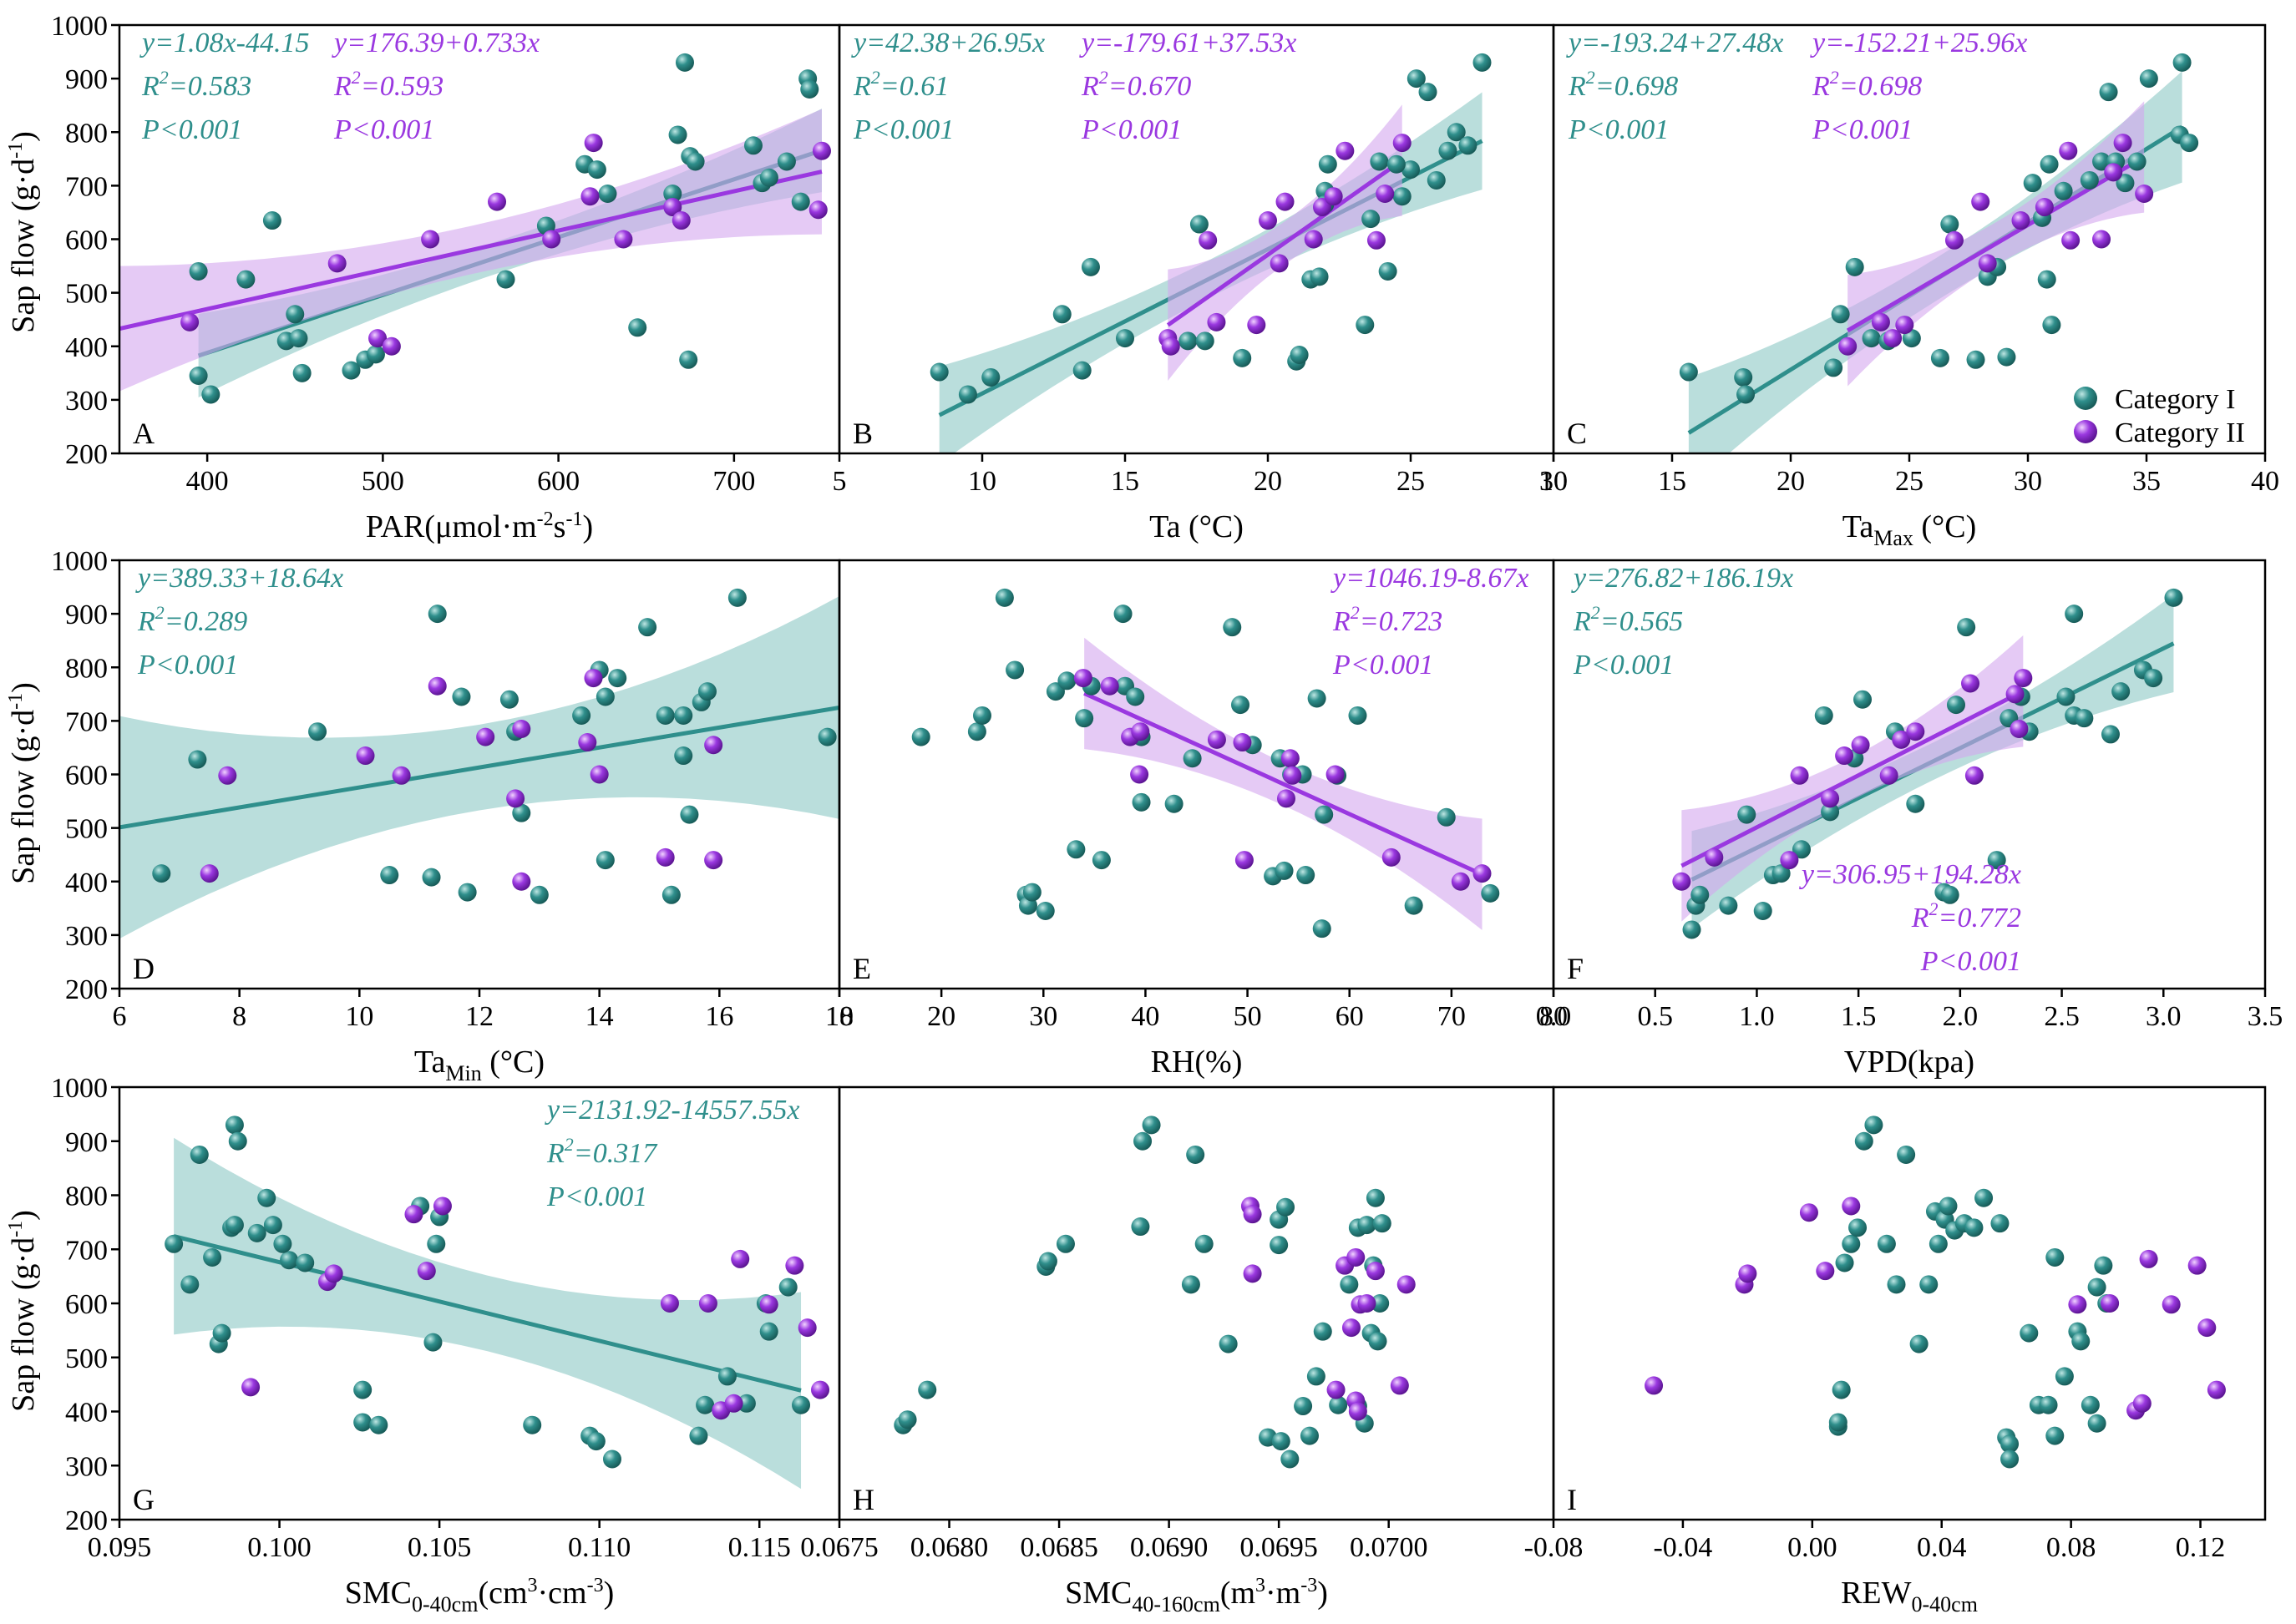  What do you see at coordinates (86, 936) in the screenshot?
I see `y-tick-label: 300` at bounding box center [86, 936].